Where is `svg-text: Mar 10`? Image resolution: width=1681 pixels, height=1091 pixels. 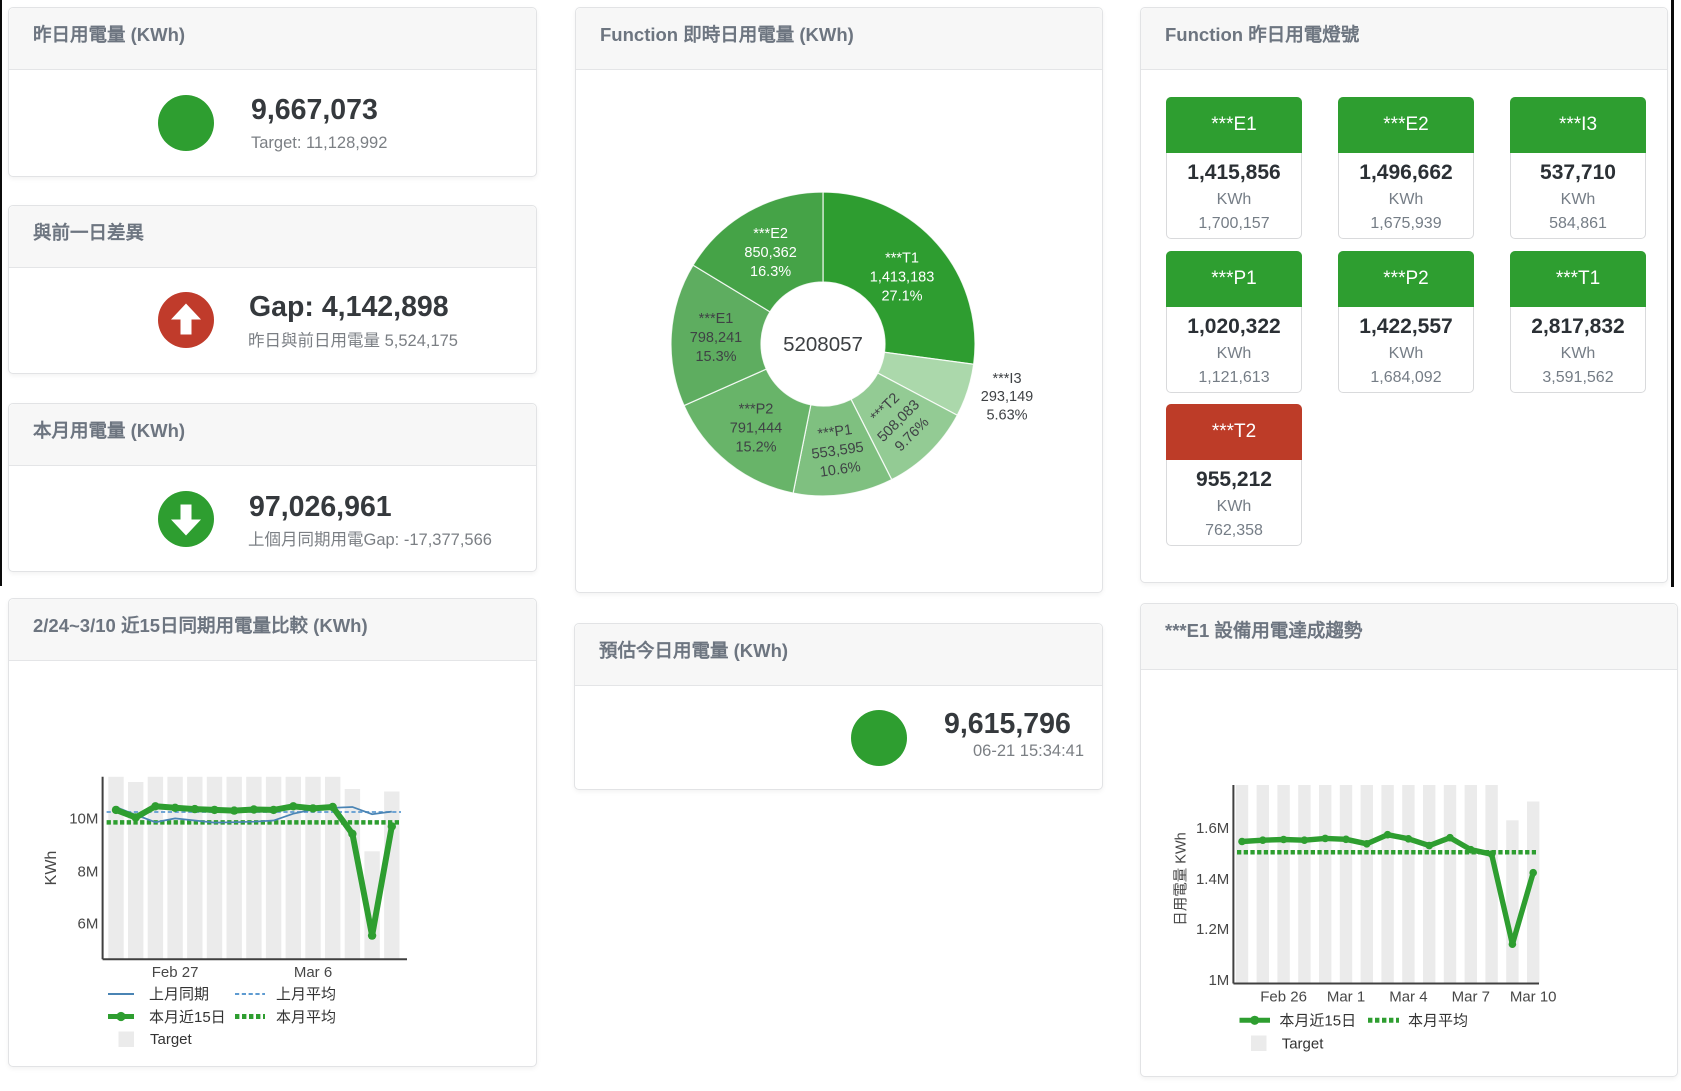 svg-text: Mar 10 is located at coordinates (1533, 997).